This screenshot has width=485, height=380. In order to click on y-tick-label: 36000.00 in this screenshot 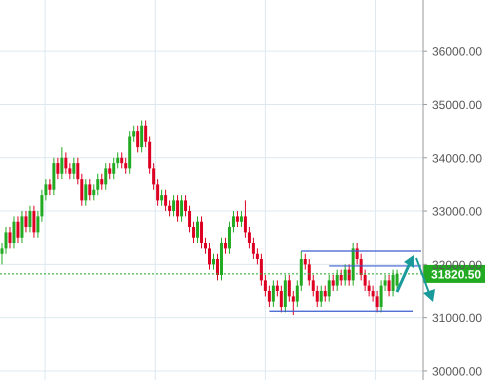, I will do `click(457, 51)`.